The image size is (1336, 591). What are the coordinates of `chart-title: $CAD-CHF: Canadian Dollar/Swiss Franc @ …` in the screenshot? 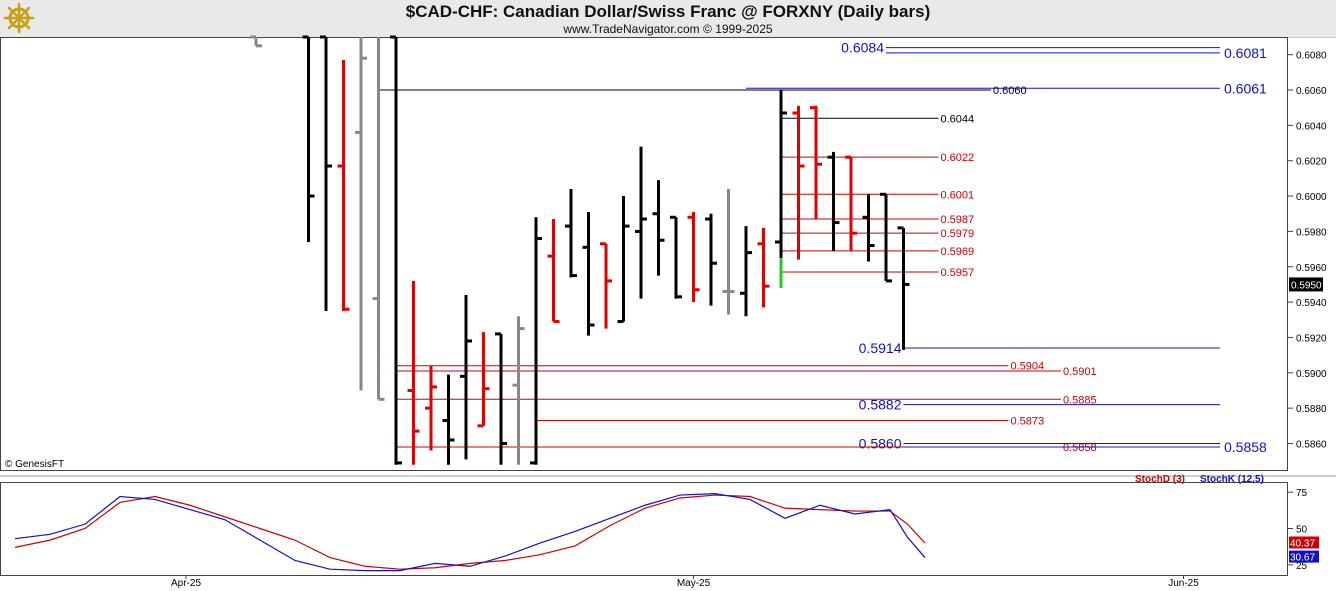 It's located at (668, 11).